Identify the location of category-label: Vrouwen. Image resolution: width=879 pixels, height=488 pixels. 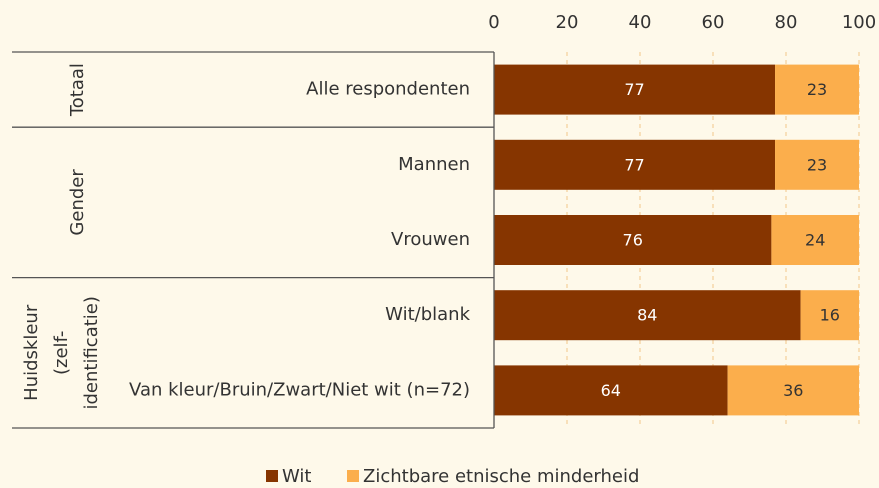
(430, 239).